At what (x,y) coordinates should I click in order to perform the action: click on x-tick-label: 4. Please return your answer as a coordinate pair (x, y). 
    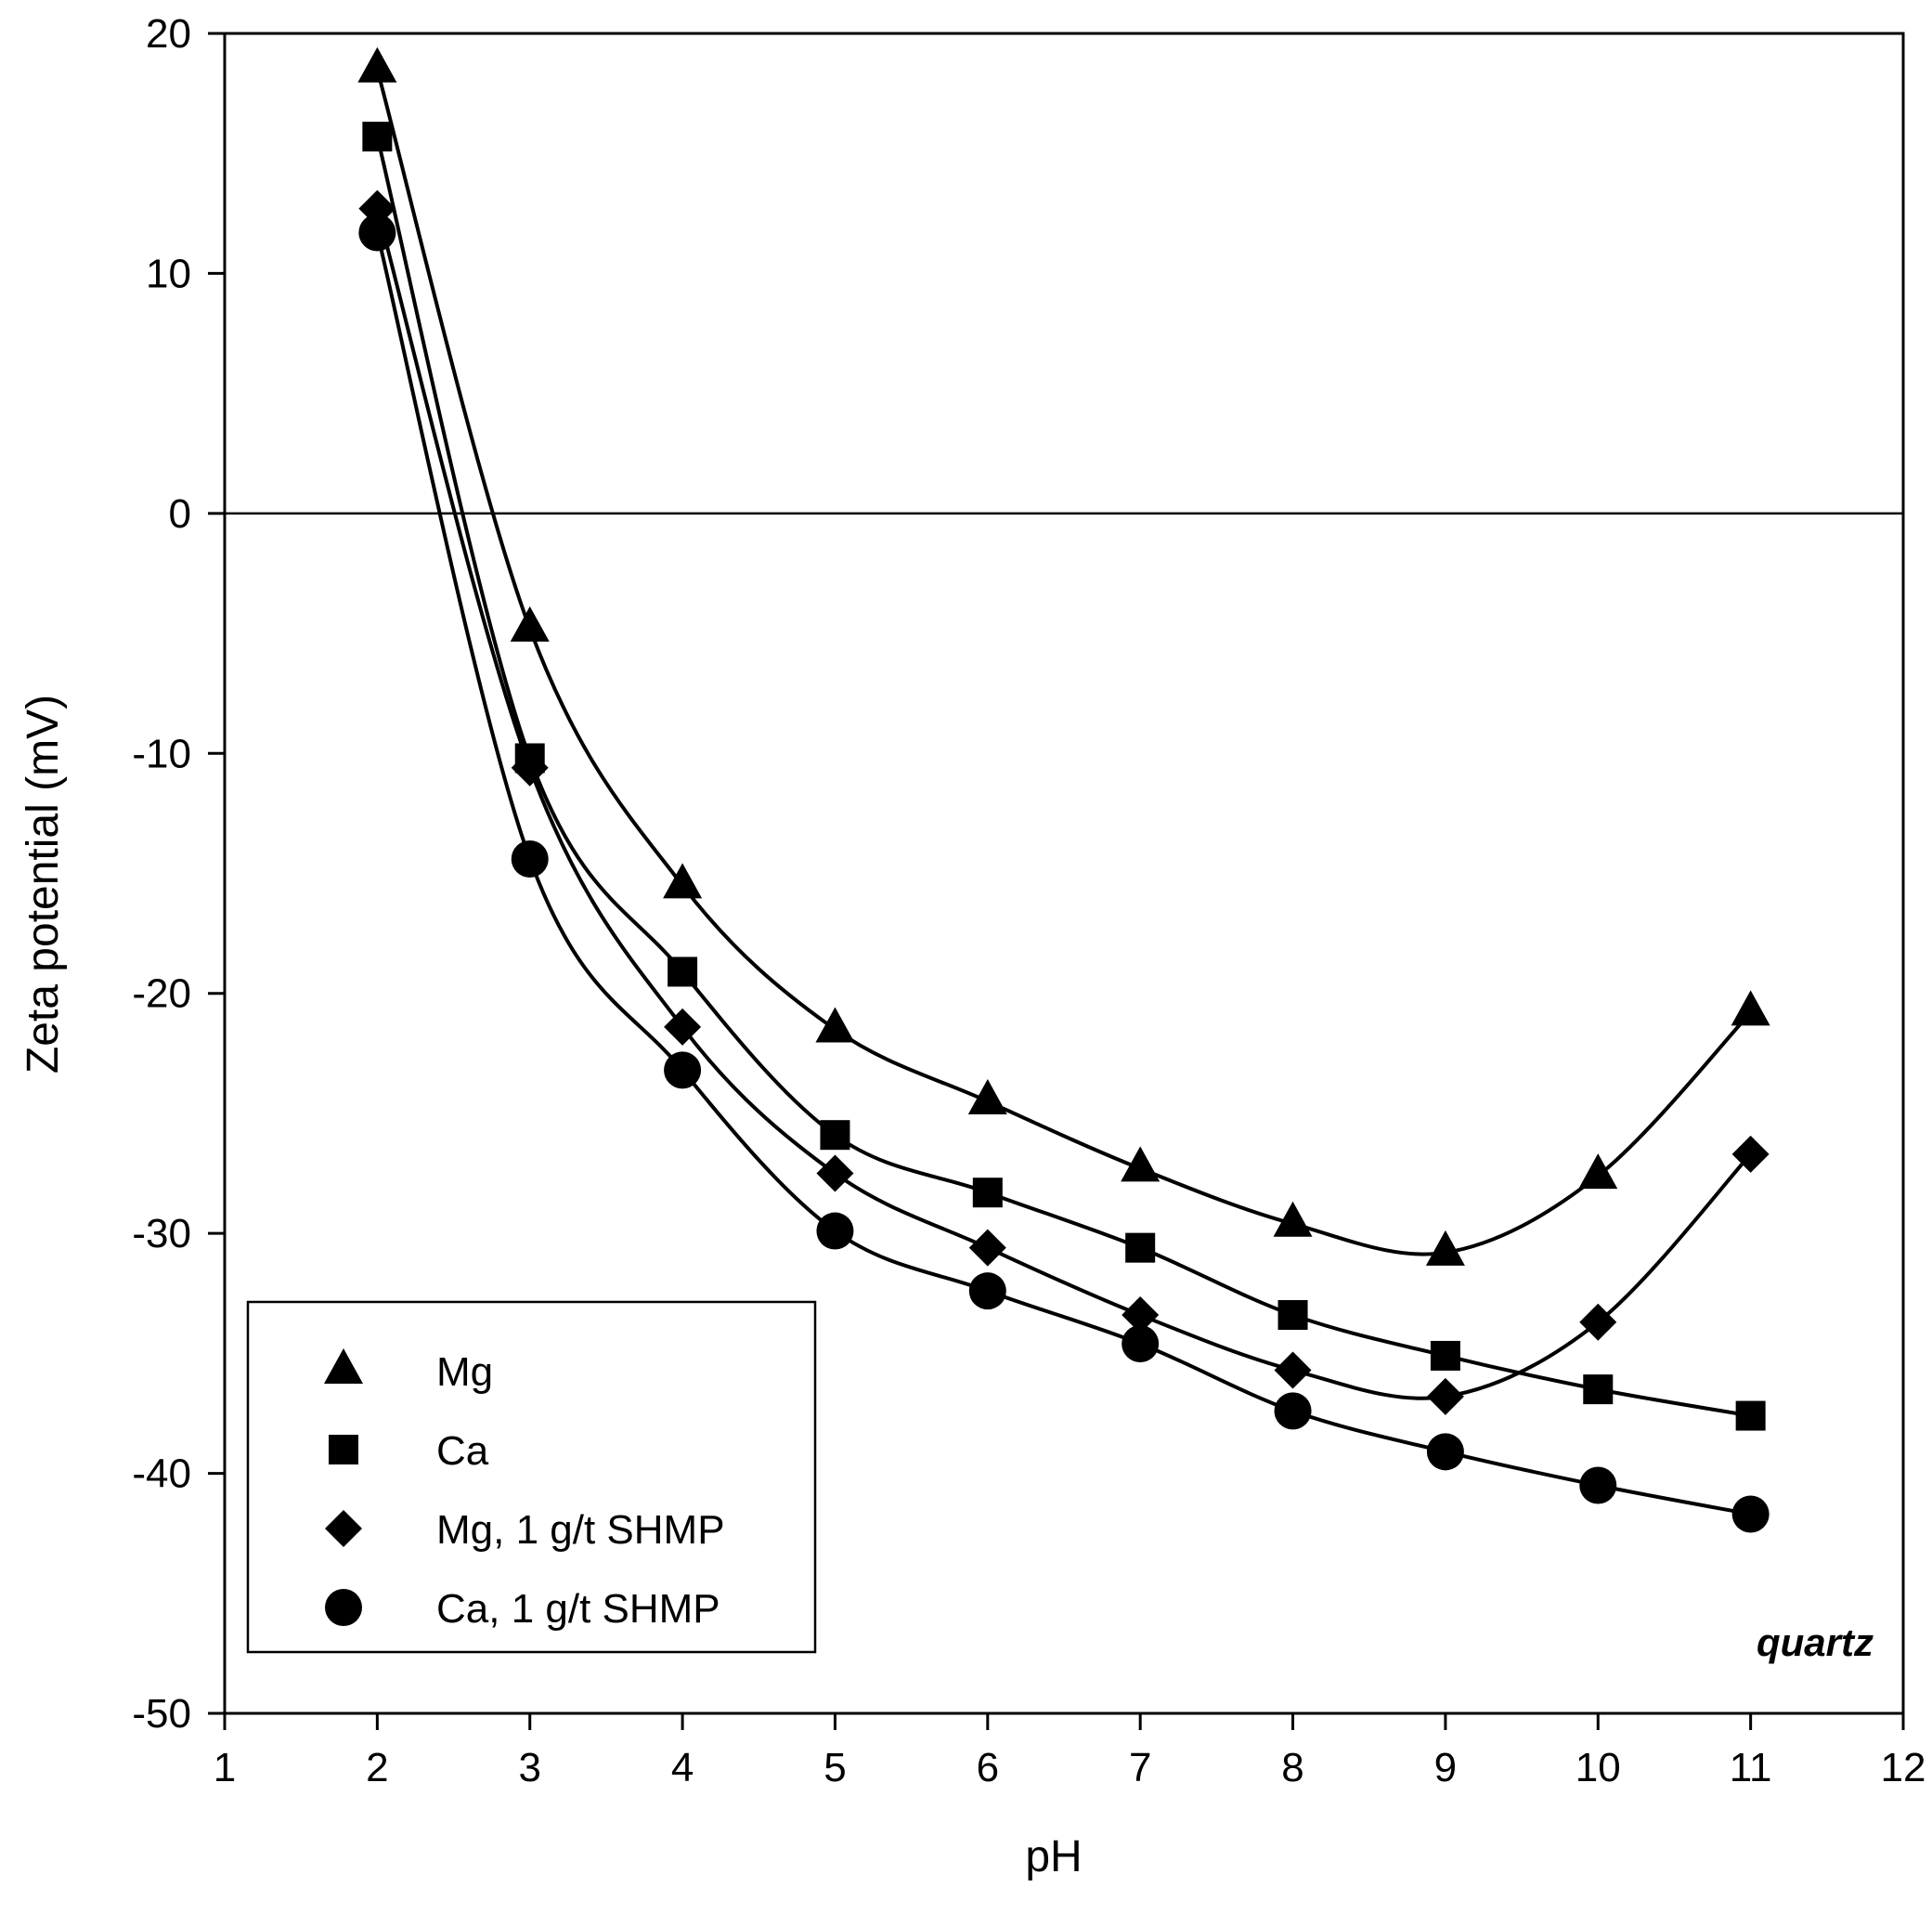
    Looking at the image, I should click on (682, 1767).